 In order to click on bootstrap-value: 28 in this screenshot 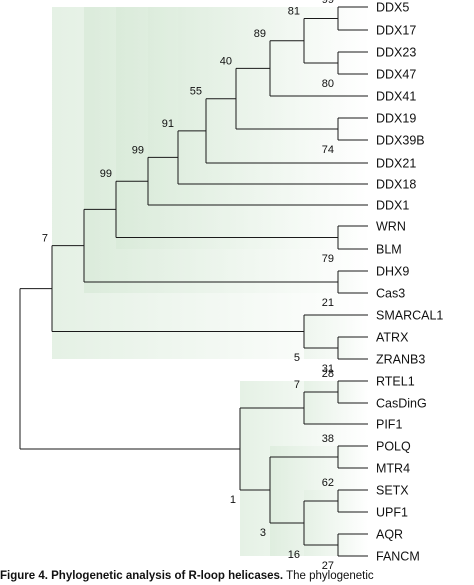, I will do `click(328, 374)`.